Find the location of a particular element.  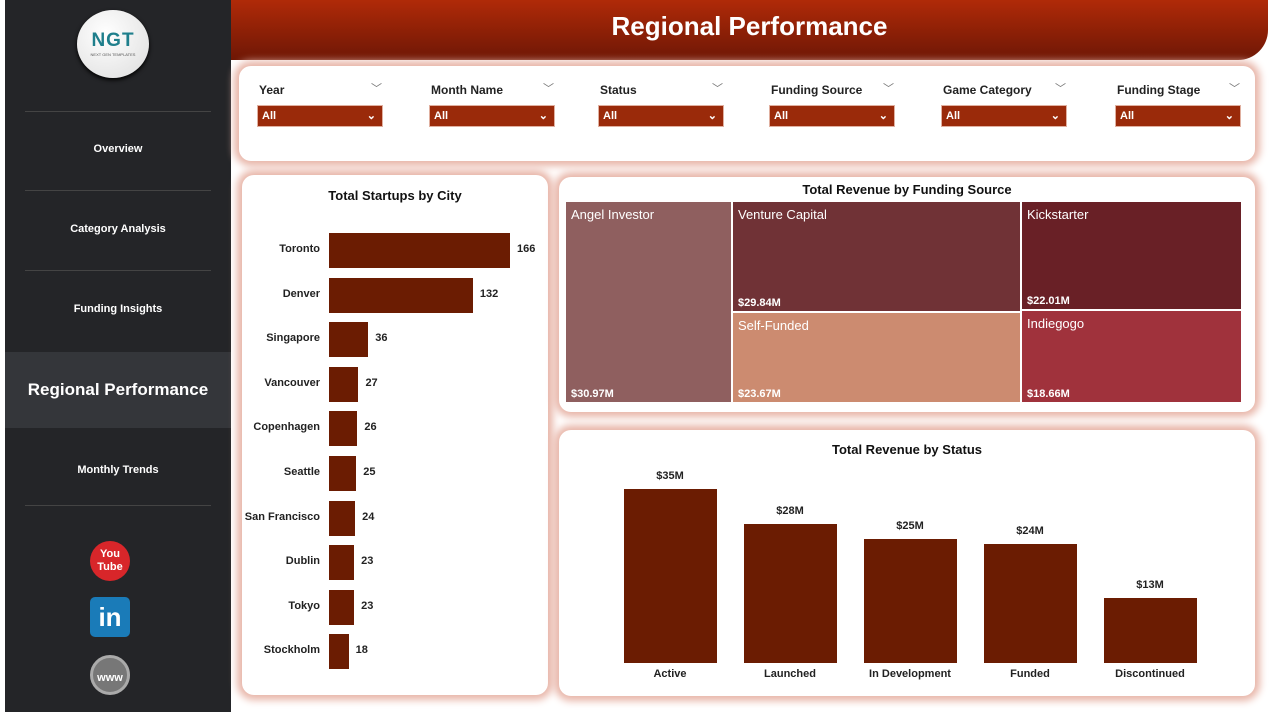

tile-value: $23.67M is located at coordinates (759, 394).